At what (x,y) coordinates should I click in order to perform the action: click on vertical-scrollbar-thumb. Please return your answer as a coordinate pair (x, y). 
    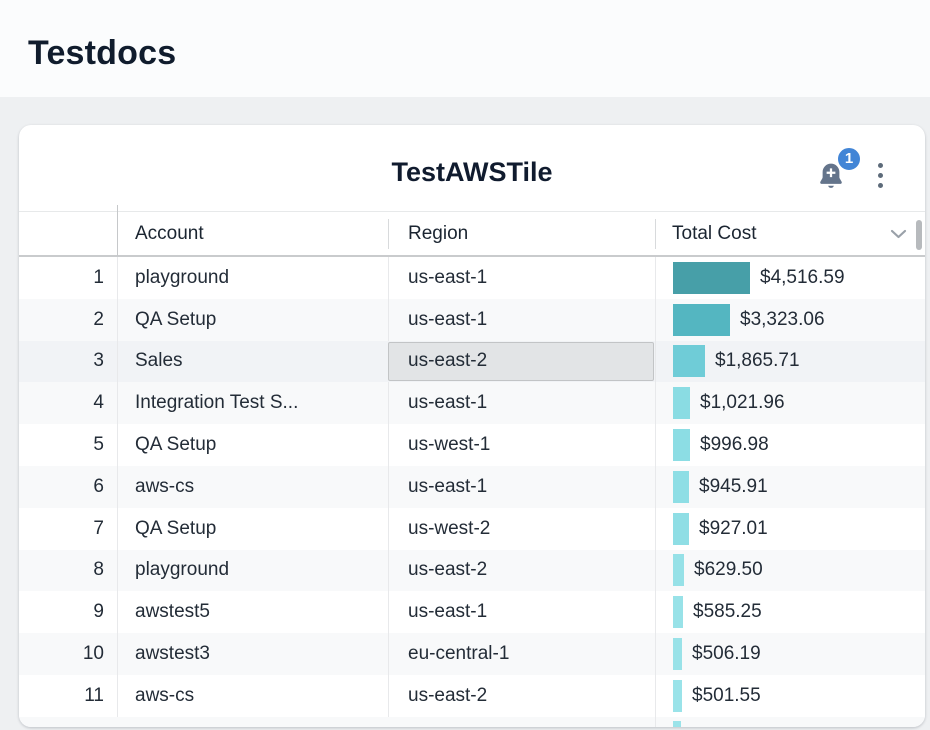
    Looking at the image, I should click on (919, 235).